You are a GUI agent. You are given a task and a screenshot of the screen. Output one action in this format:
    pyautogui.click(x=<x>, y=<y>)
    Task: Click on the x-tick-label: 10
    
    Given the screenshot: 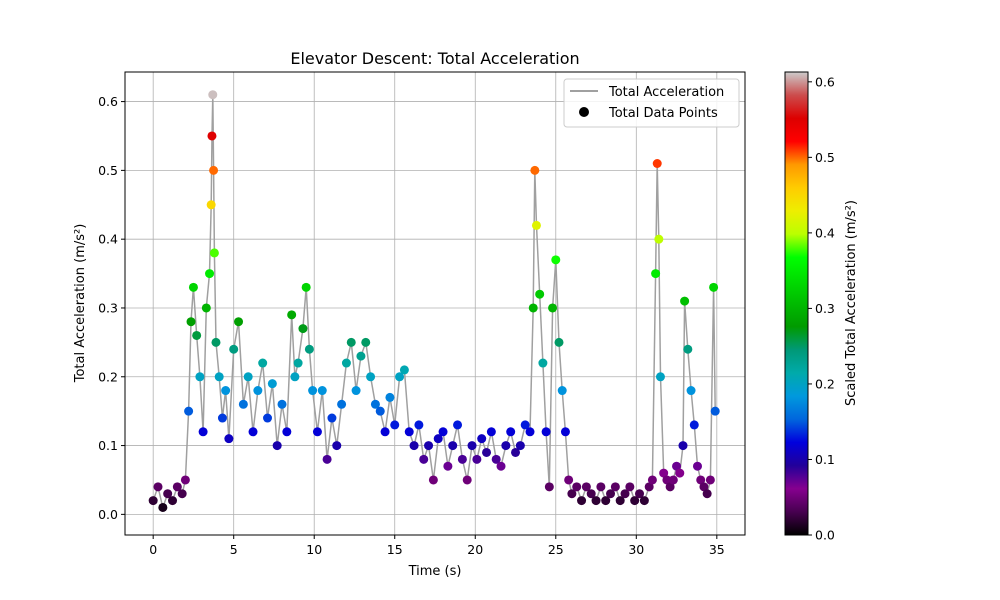 What is the action you would take?
    pyautogui.click(x=314, y=549)
    